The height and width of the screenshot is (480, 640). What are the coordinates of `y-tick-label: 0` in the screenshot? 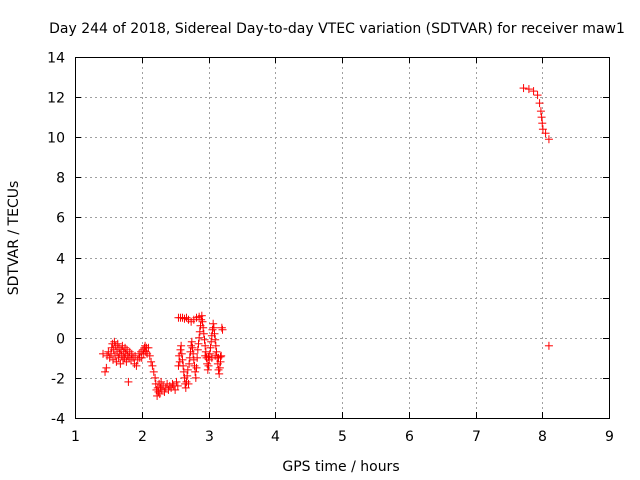 It's located at (60, 340).